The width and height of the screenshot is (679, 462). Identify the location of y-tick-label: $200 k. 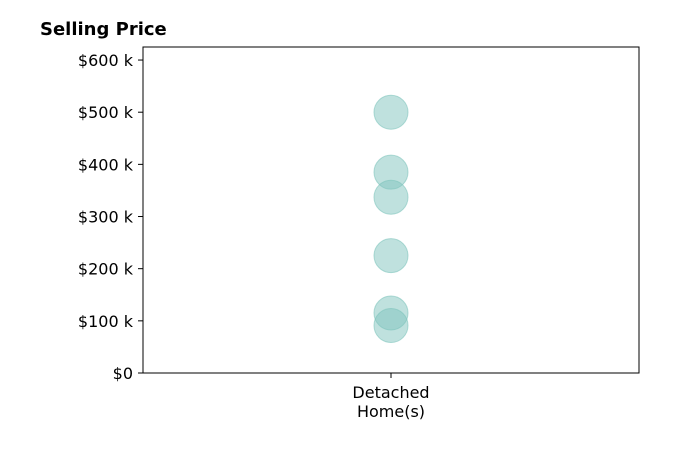
(106, 269).